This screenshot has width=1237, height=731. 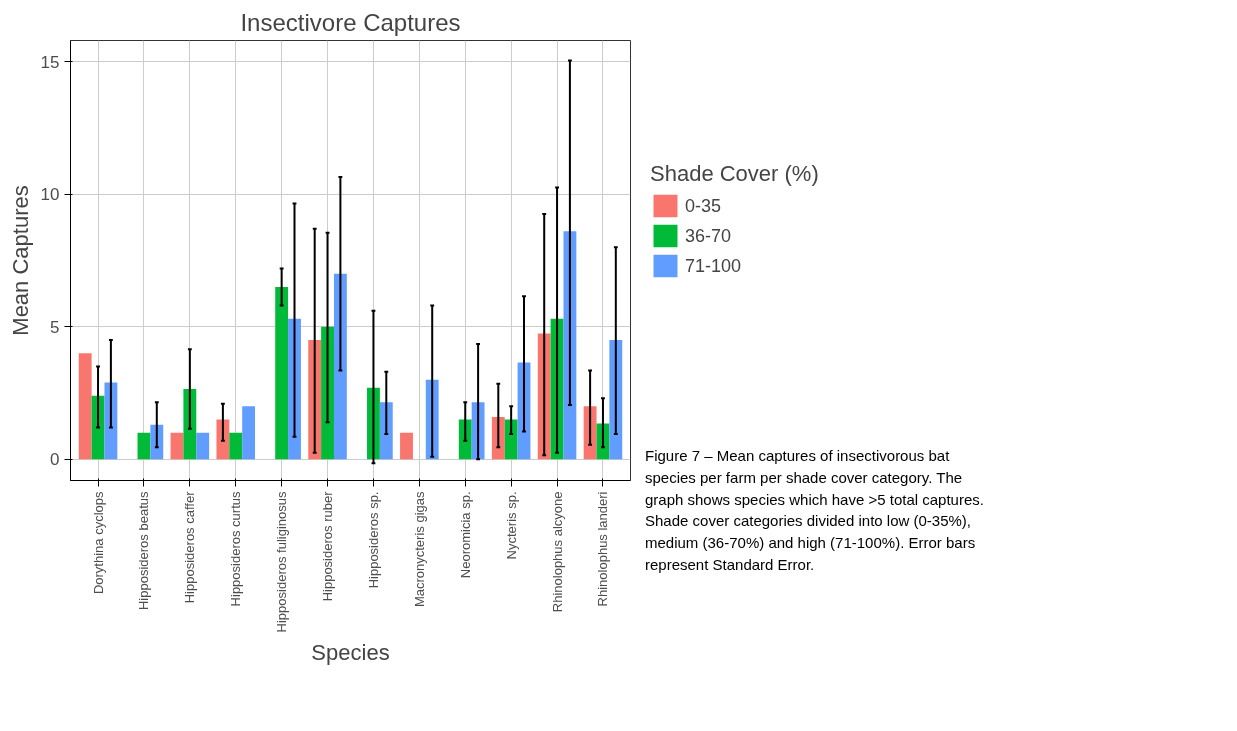 I want to click on caption: Figure 7 – Mean captures of insectivorous bat species per farm per shade cover category. The graph shows species which have >5 total captures. Shade cover categories divided into low (0-35%), medium (36-70%) and high (71-100%). Error bars represent Standard Error., so click(x=815, y=510).